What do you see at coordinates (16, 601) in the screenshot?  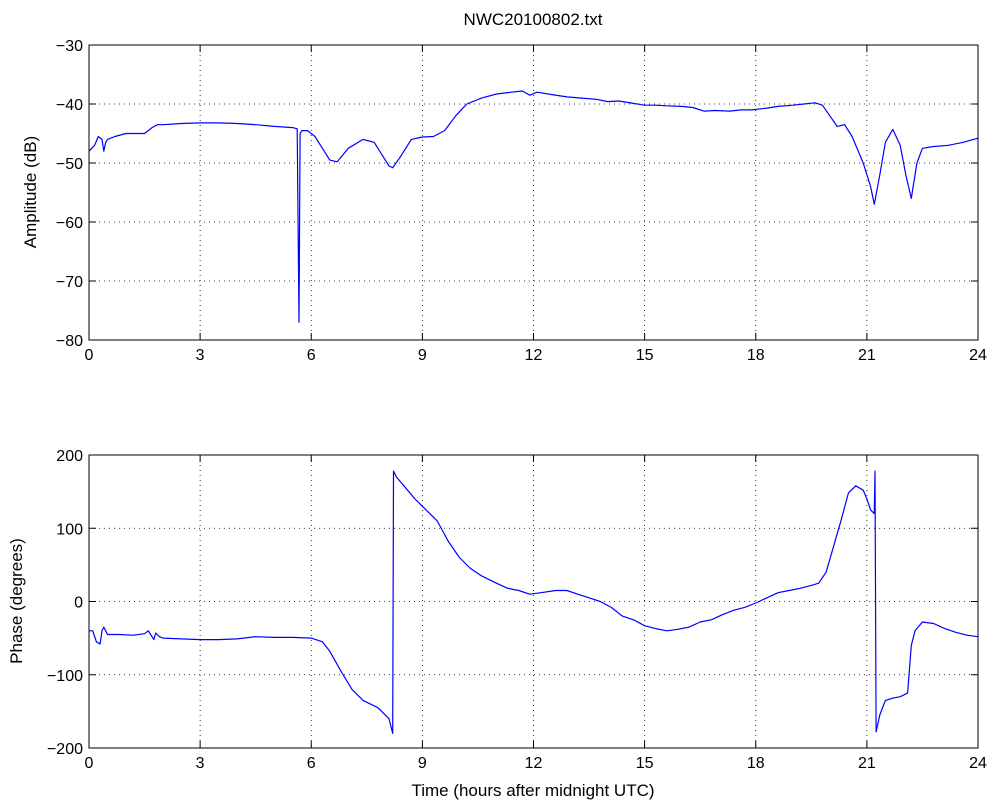 I see `phase-y-axis-label: Phase (degrees)` at bounding box center [16, 601].